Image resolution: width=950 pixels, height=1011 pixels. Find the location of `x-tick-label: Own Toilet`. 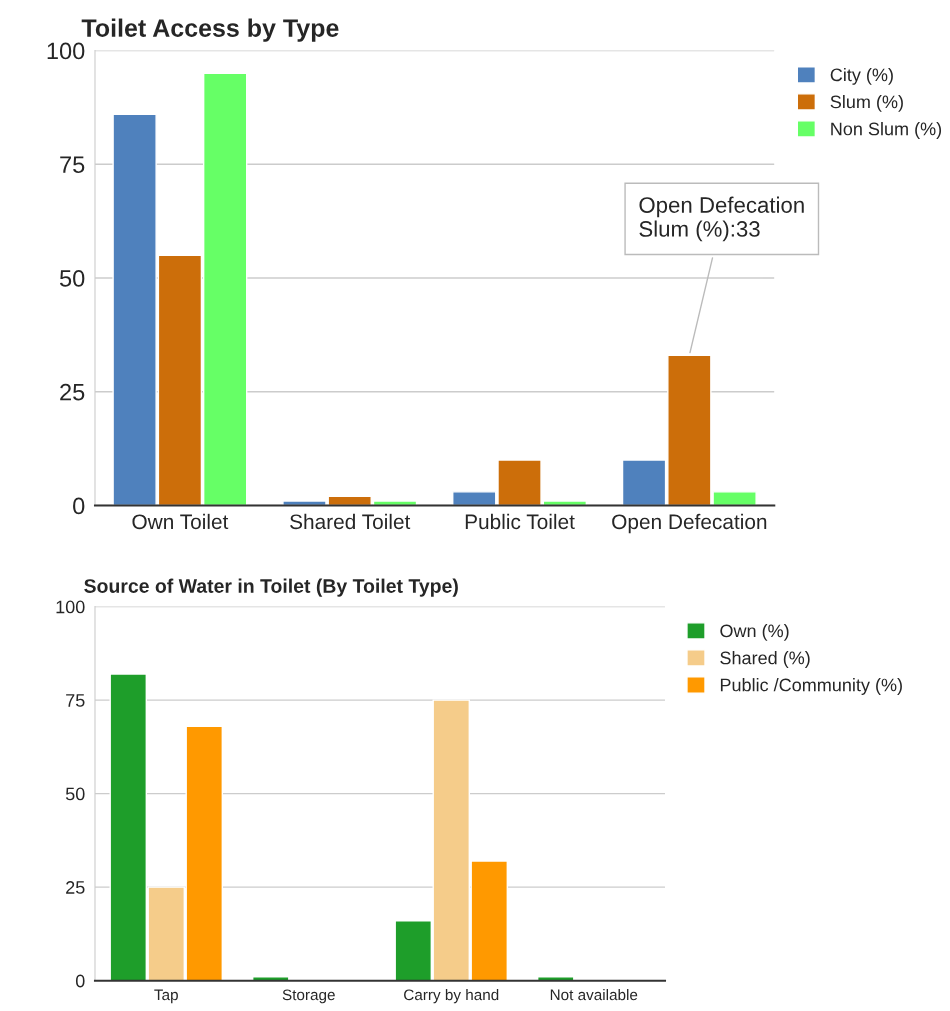

x-tick-label: Own Toilet is located at coordinates (180, 521).